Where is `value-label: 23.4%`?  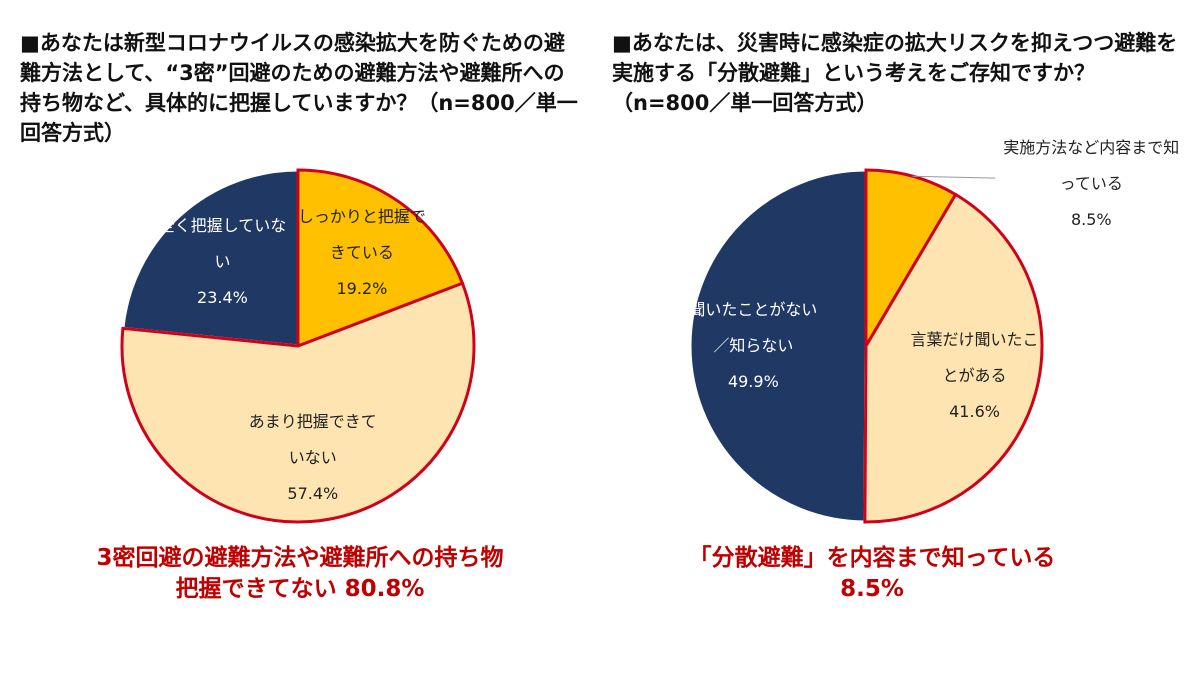 value-label: 23.4% is located at coordinates (222, 298).